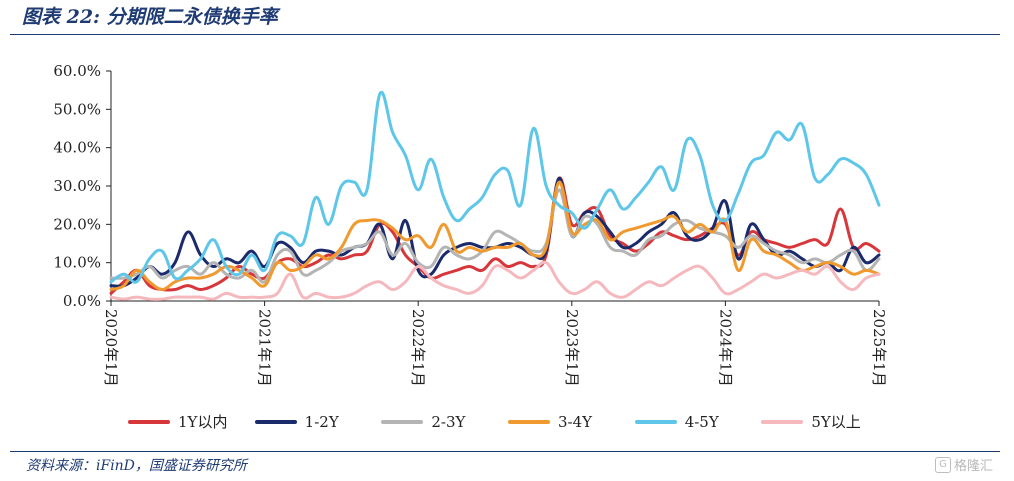 The image size is (1014, 481). I want to click on legend-item: 3-4Y, so click(571, 421).